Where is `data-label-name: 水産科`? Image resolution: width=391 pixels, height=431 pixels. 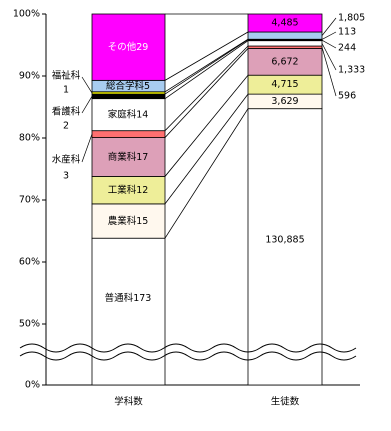
data-label-name: 水産科 is located at coordinates (66, 160).